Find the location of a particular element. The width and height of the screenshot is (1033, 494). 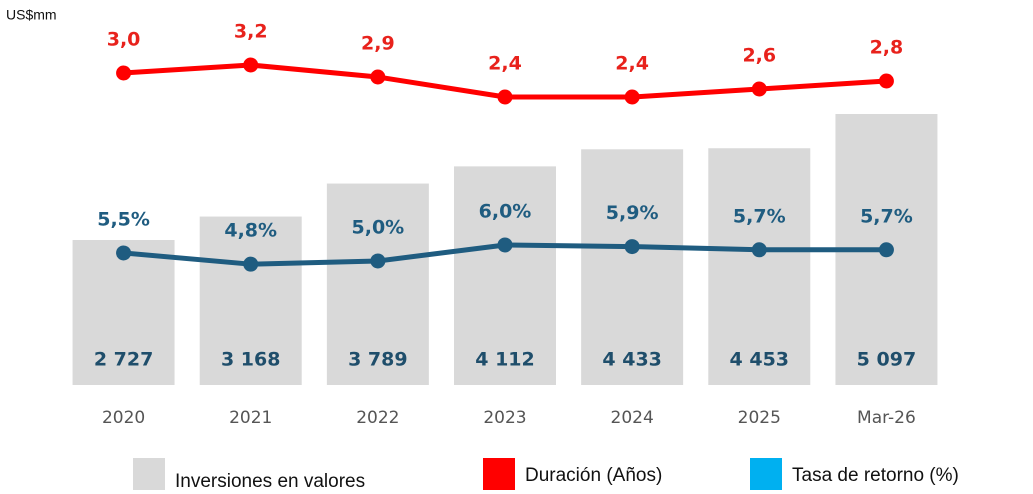

x-tick-label: Mar-26 is located at coordinates (886, 418).